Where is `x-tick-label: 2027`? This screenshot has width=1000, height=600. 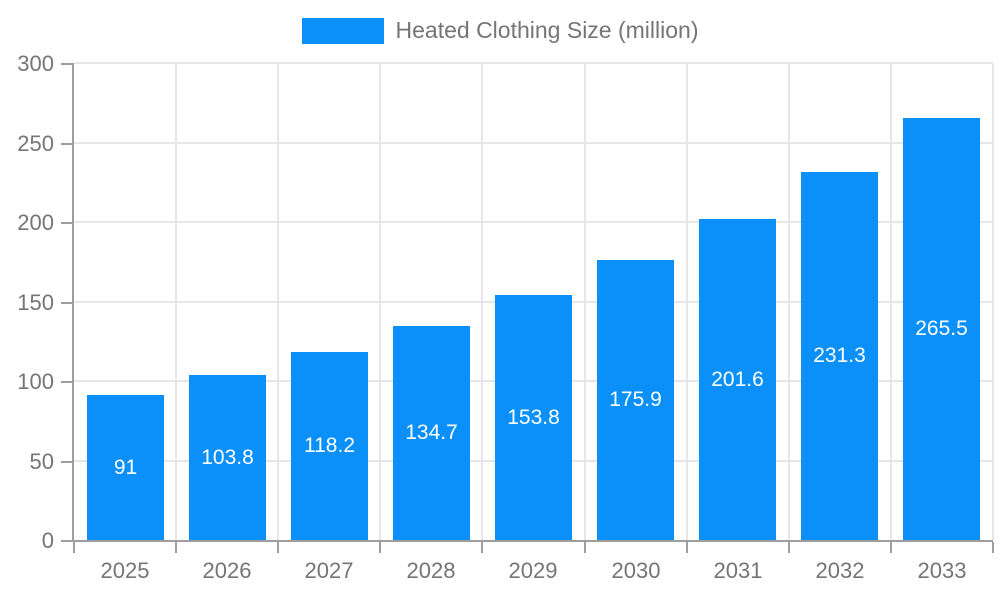
x-tick-label: 2027 is located at coordinates (329, 570).